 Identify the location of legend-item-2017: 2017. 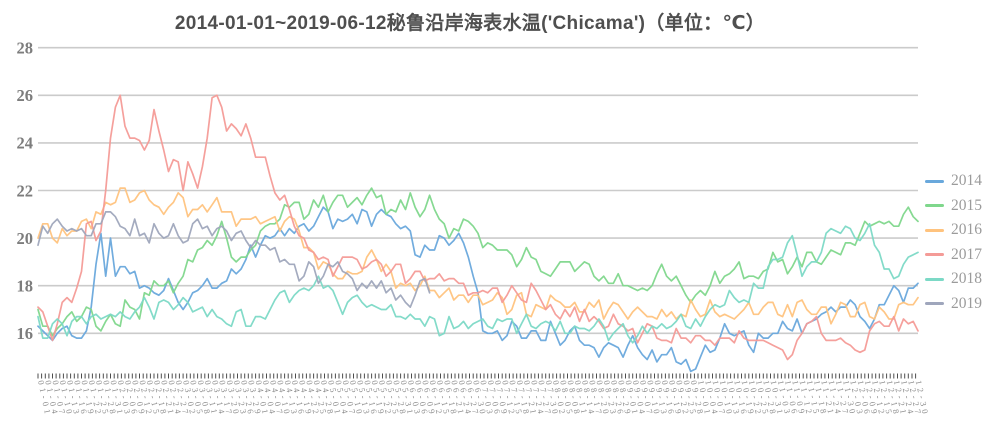
(953, 255).